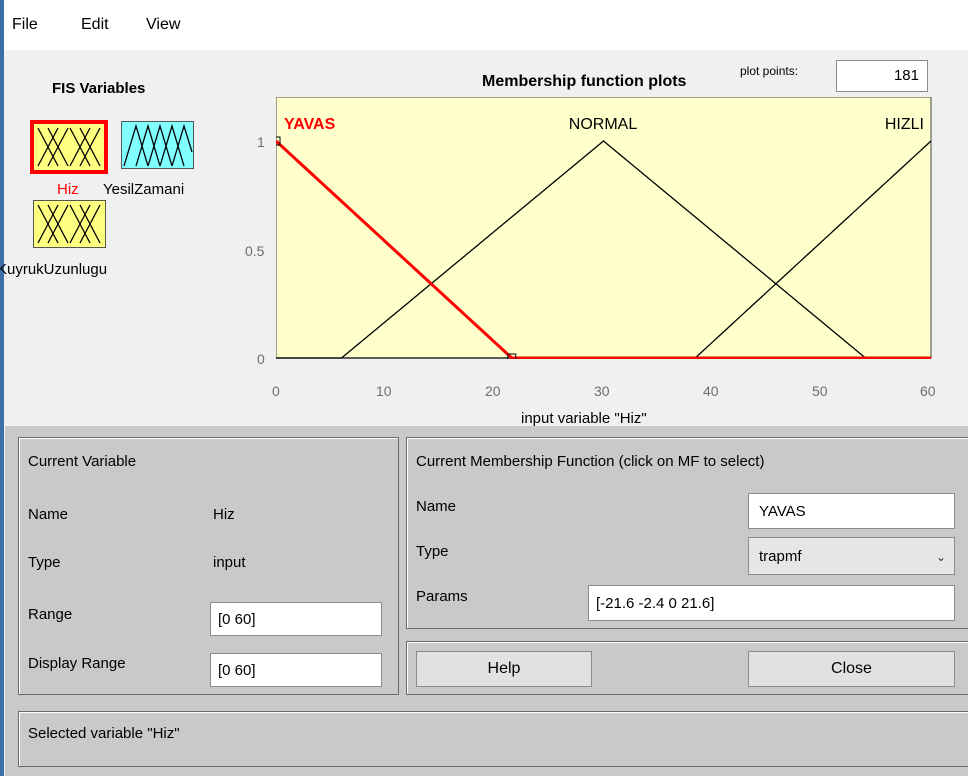 Image resolution: width=968 pixels, height=776 pixels. What do you see at coordinates (820, 391) in the screenshot?
I see `x-tick-50: 50` at bounding box center [820, 391].